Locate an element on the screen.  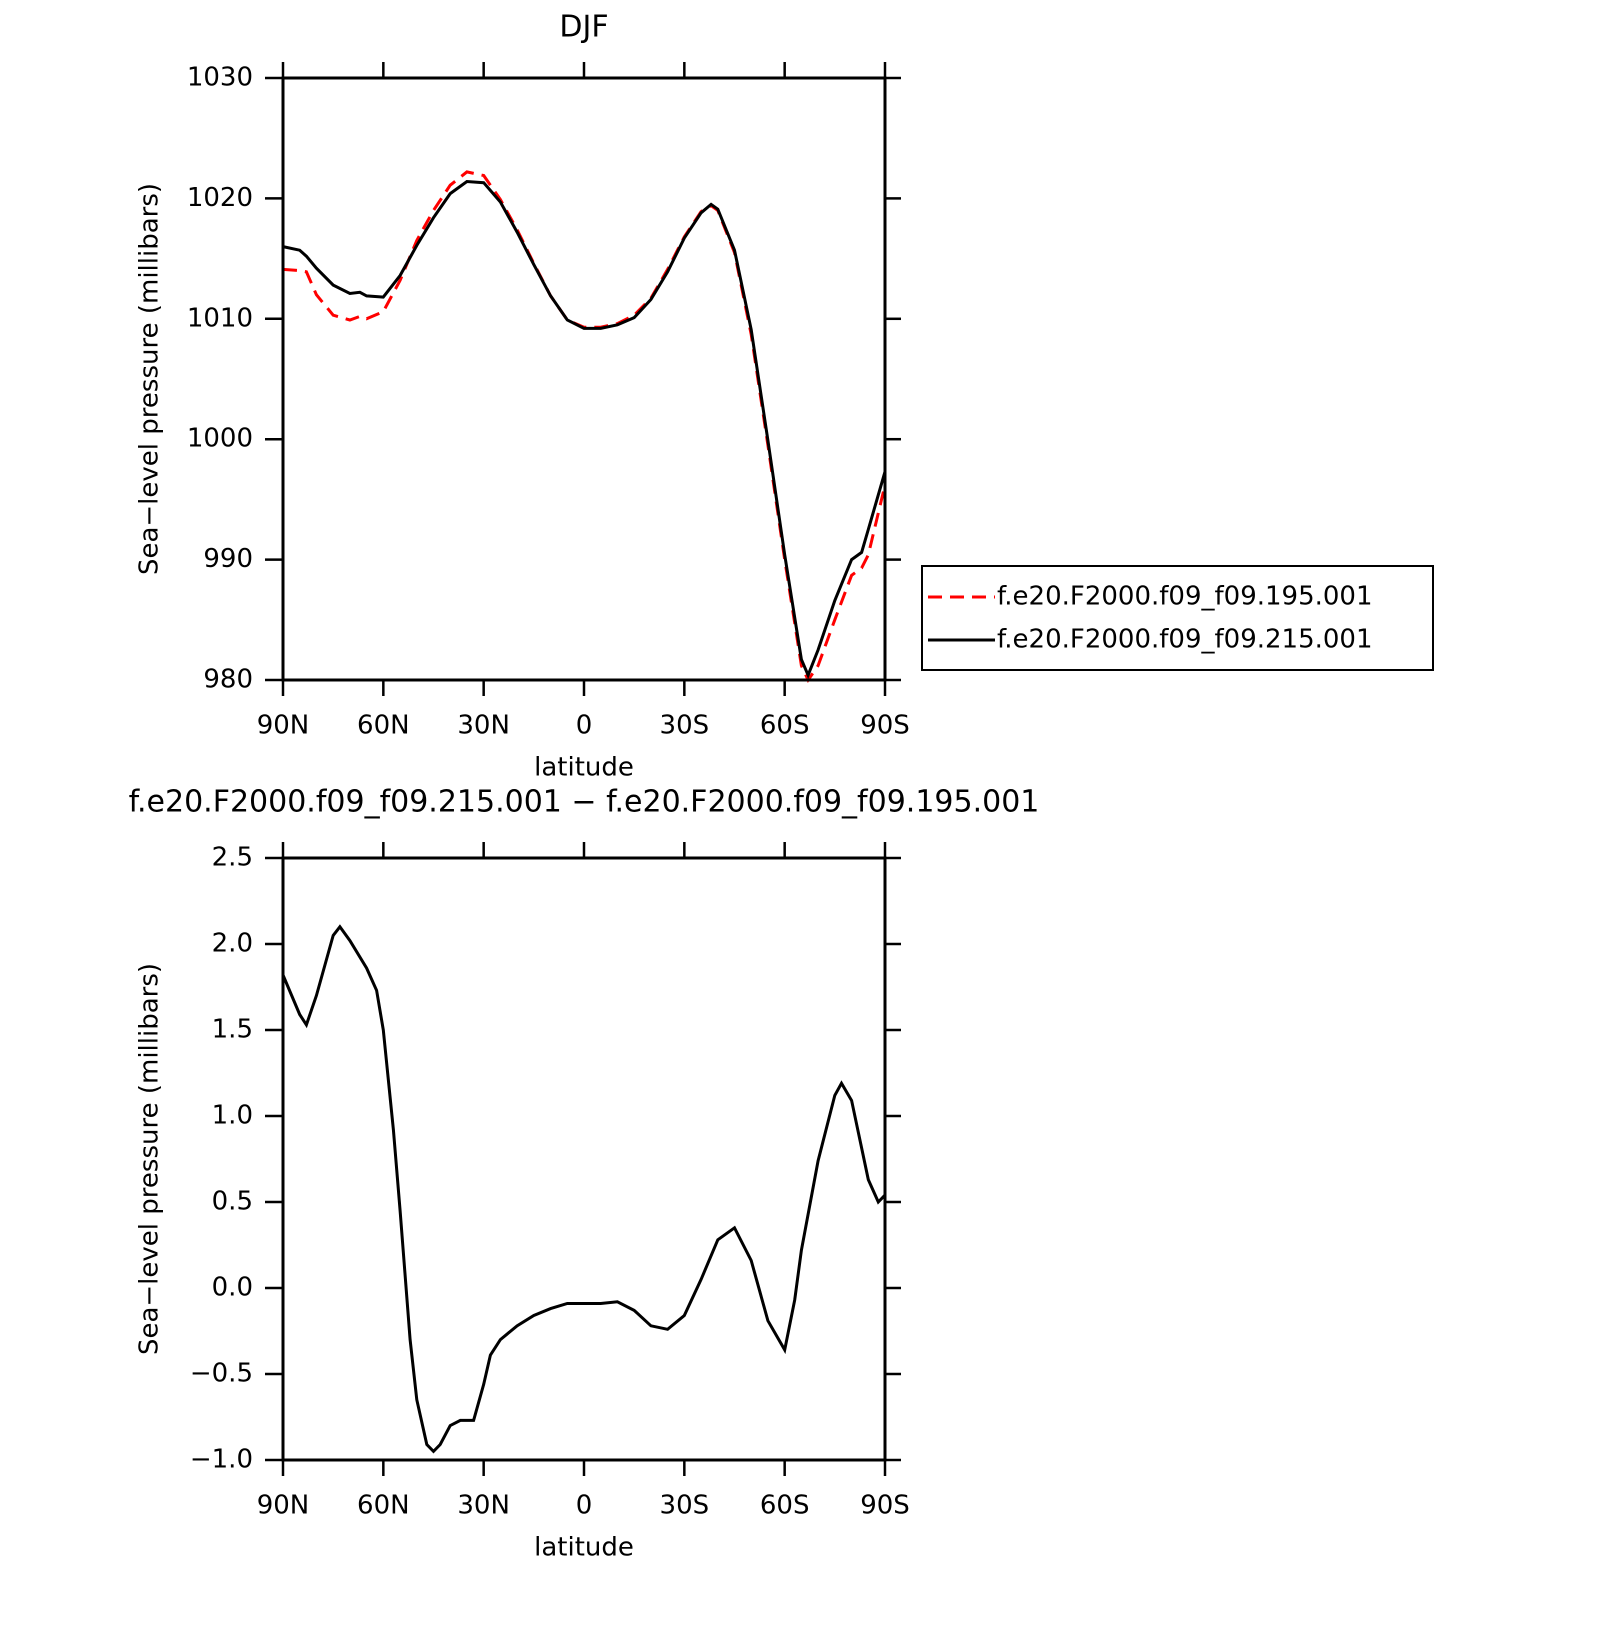
y-tick-label: −0.5 is located at coordinates (221, 1374).